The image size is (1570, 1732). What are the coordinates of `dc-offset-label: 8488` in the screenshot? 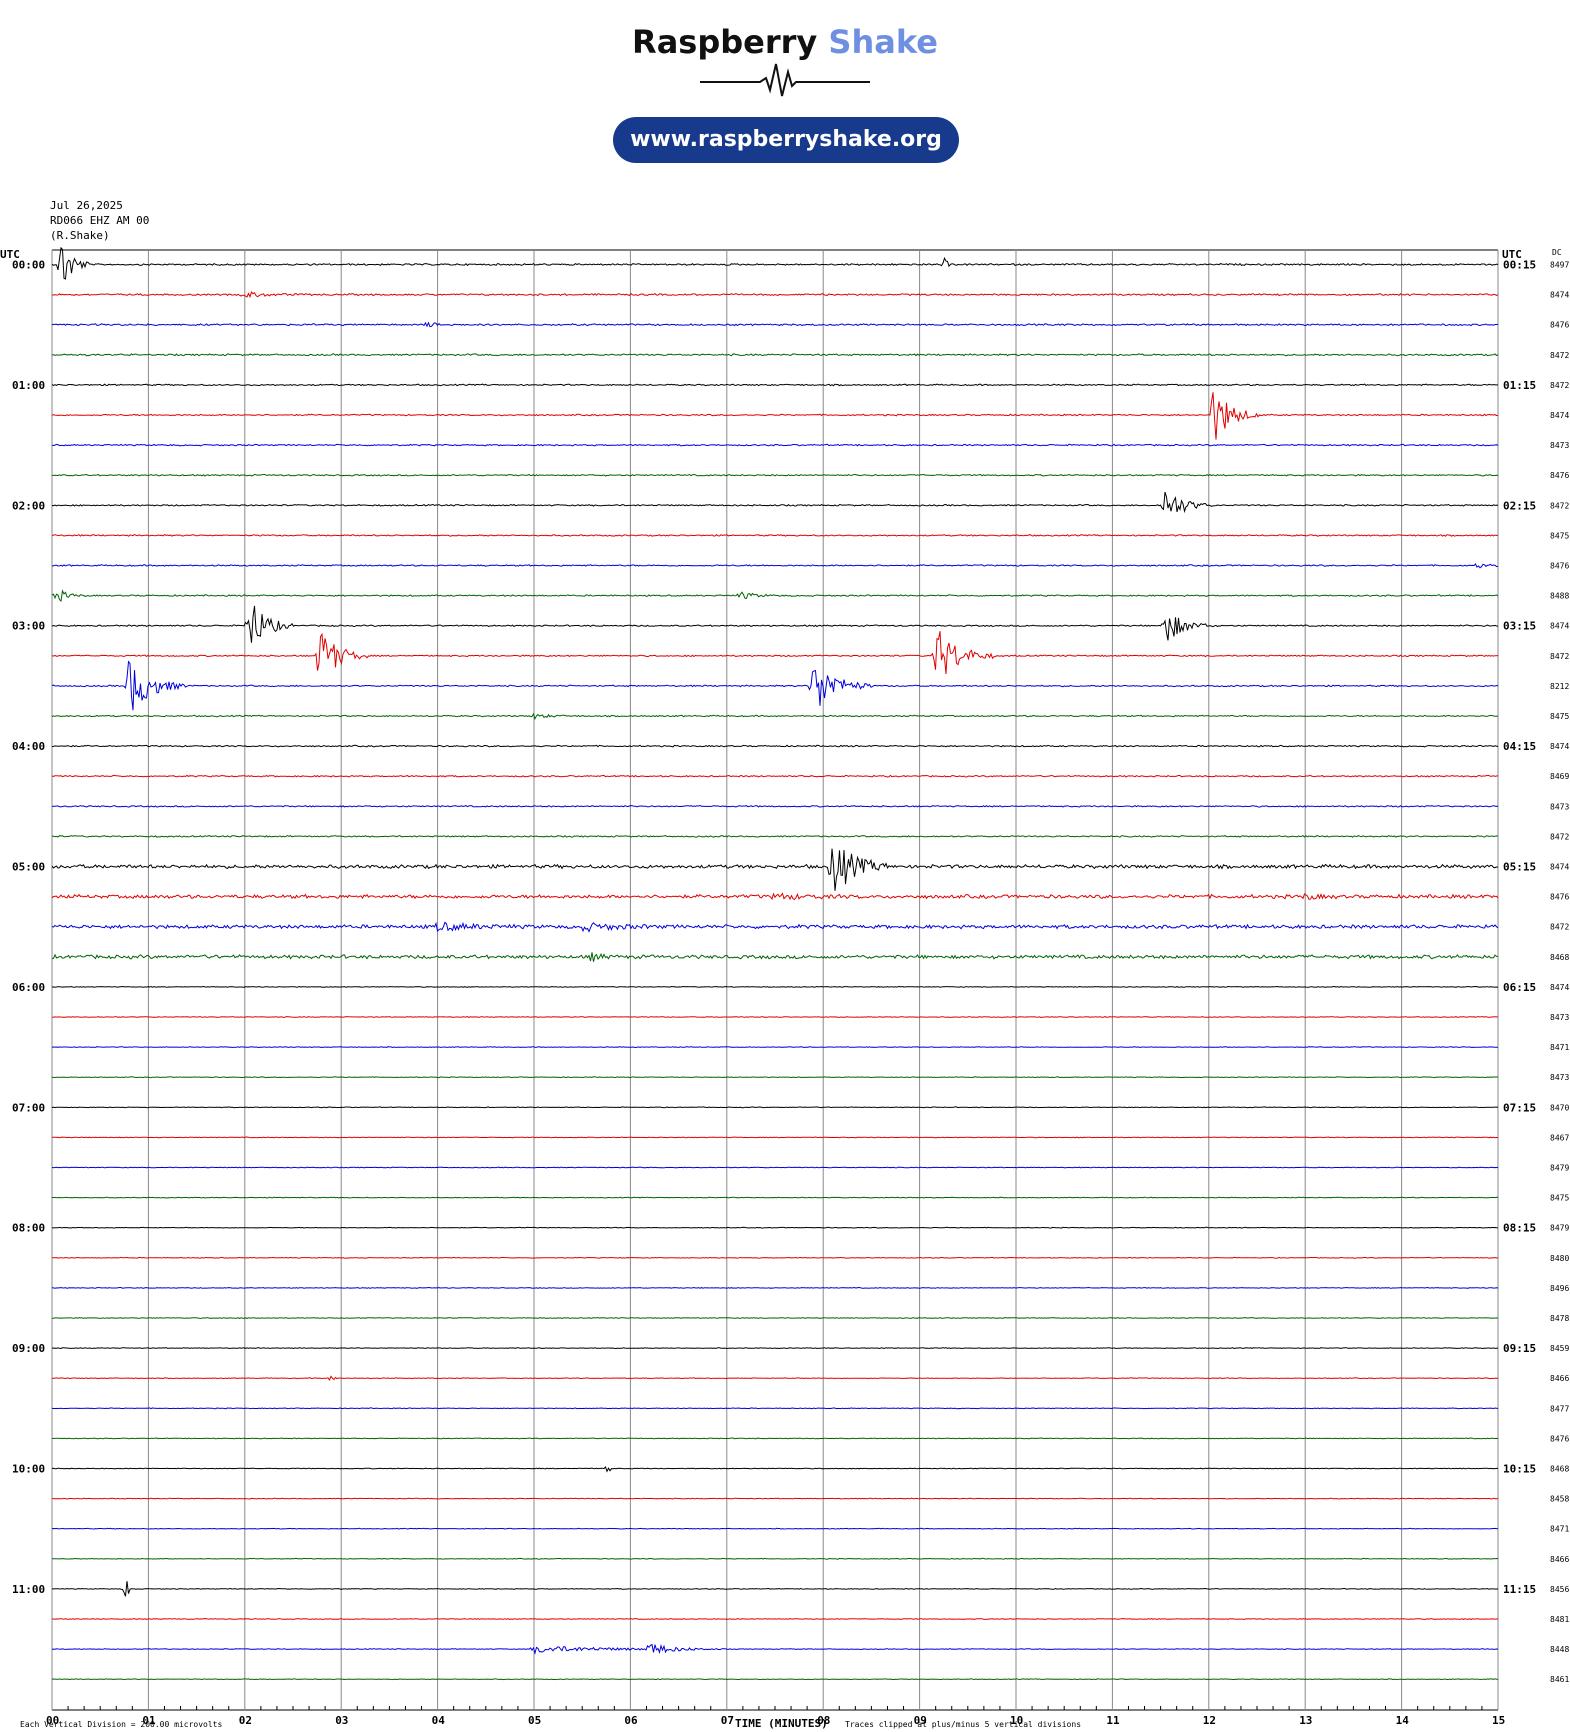 It's located at (1559, 596).